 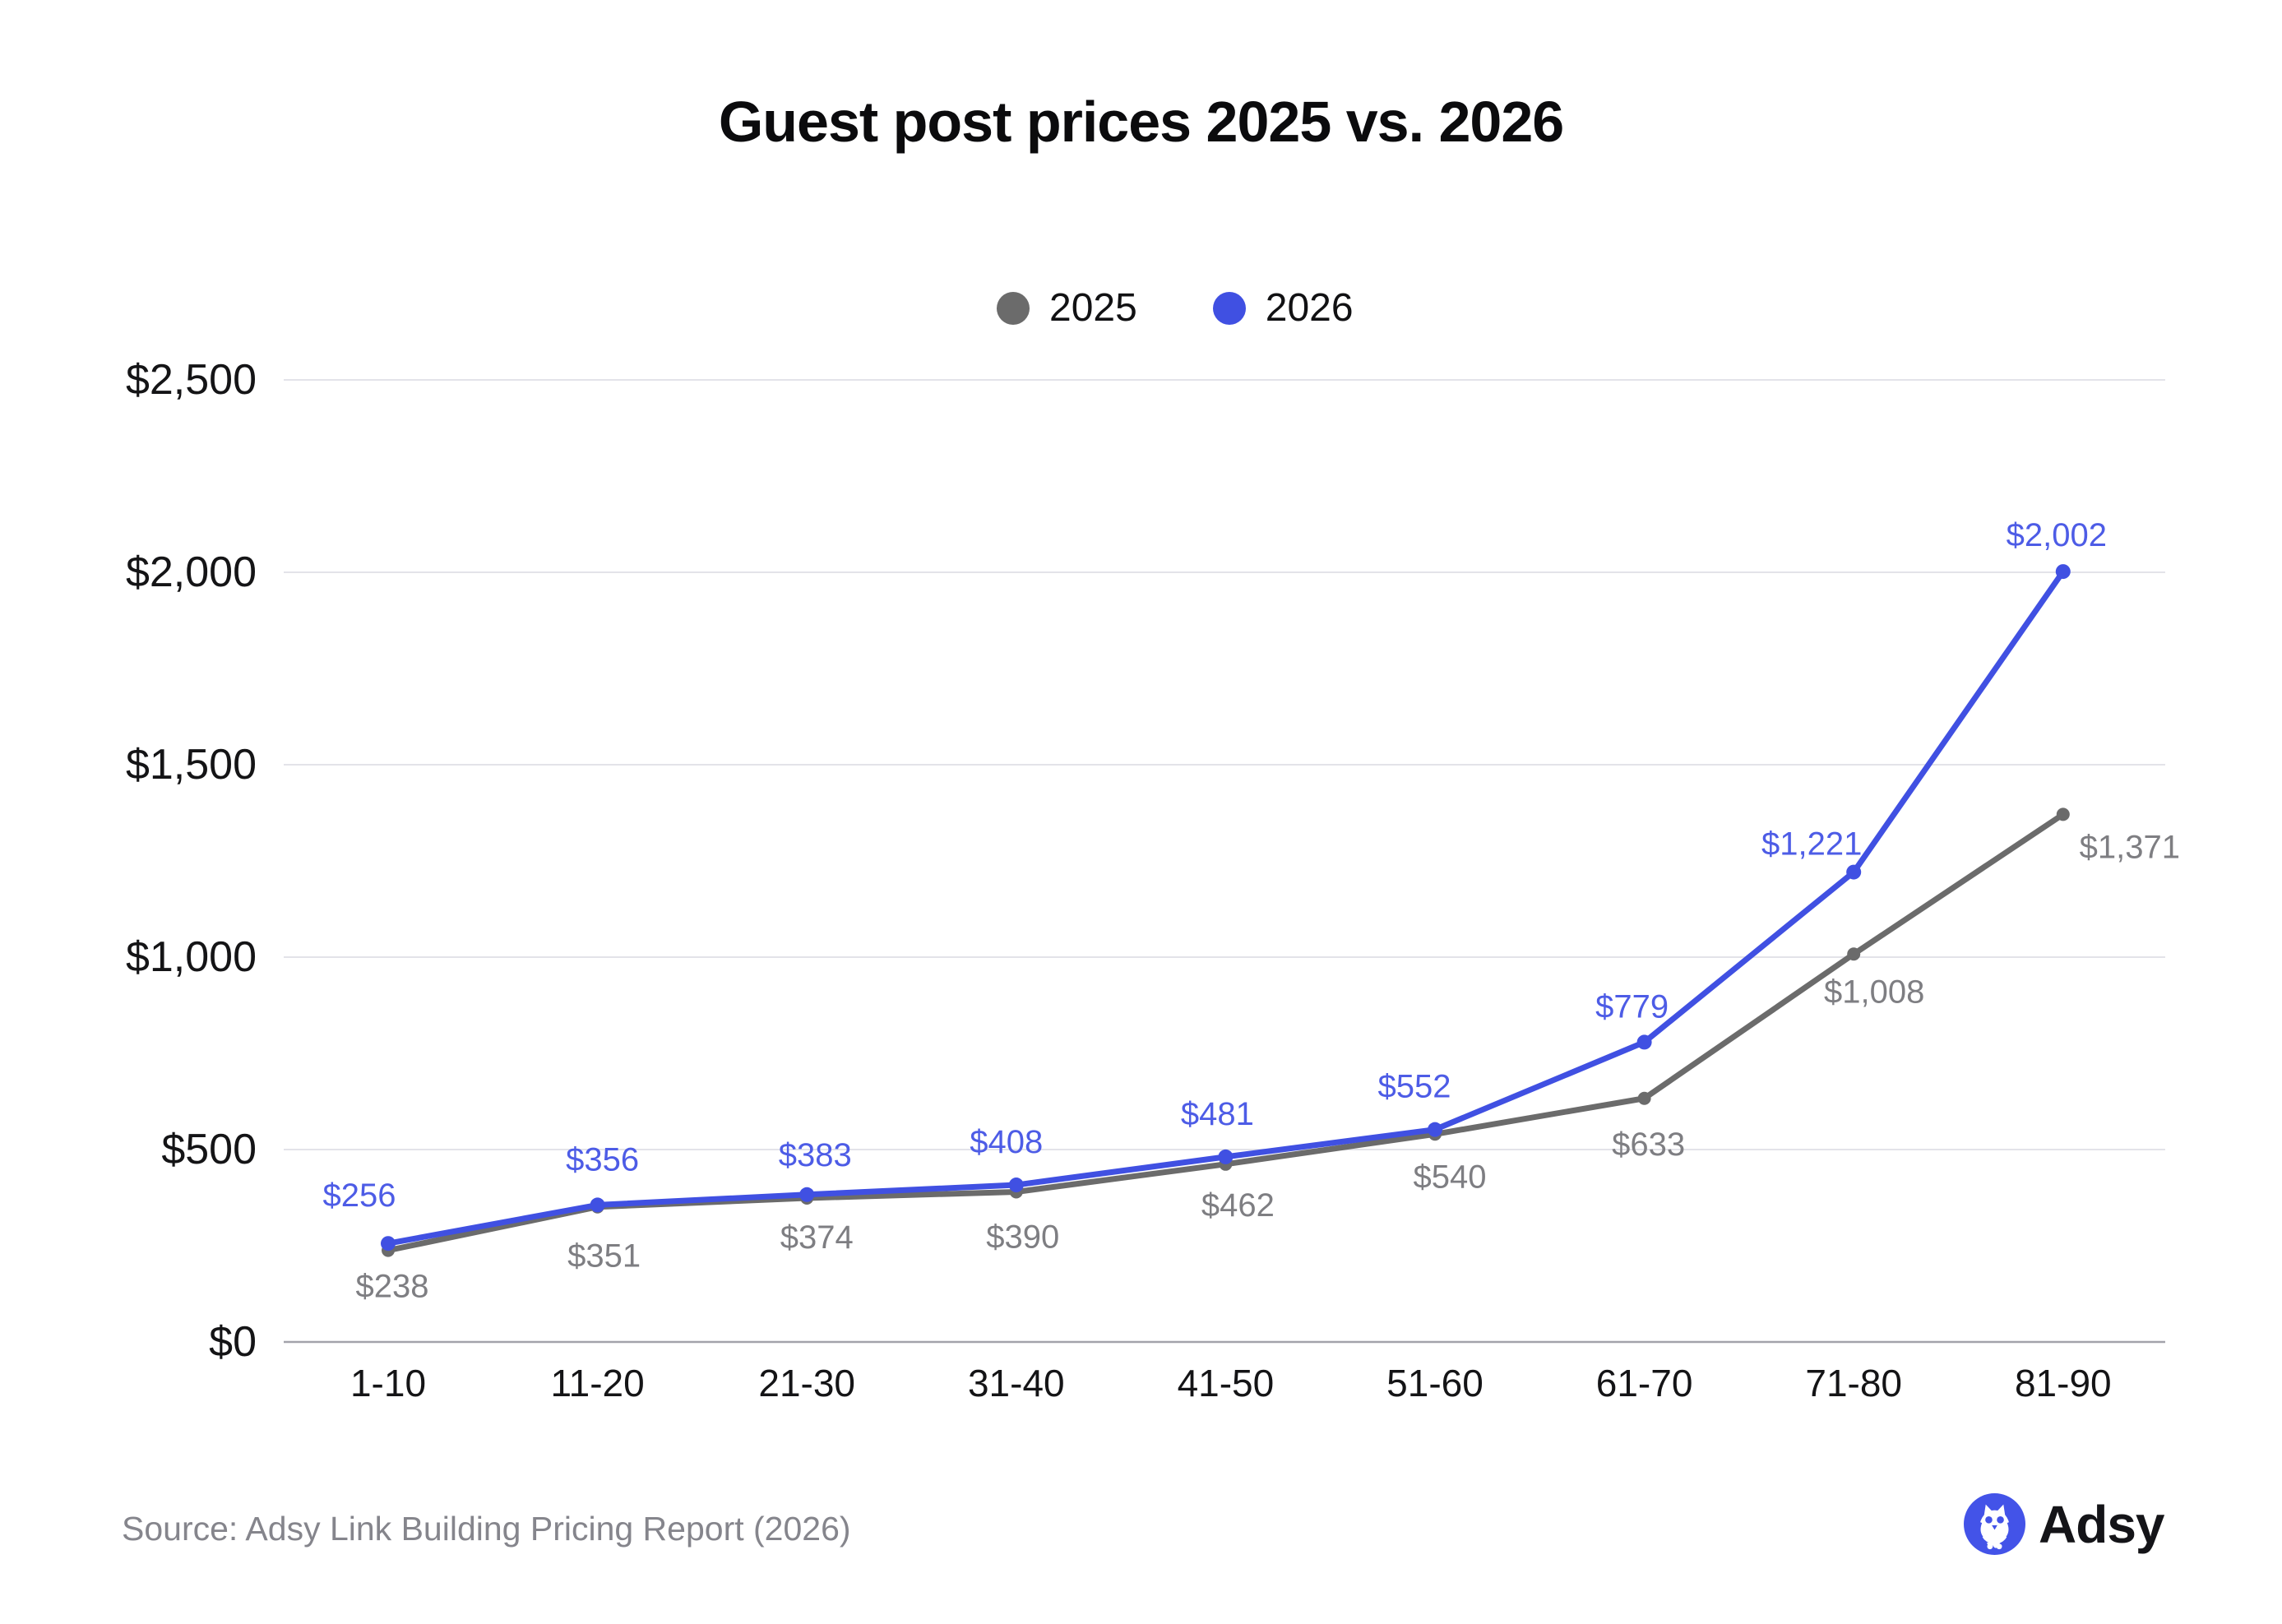 What do you see at coordinates (1013, 308) in the screenshot?
I see `legend-dot-2025-icon` at bounding box center [1013, 308].